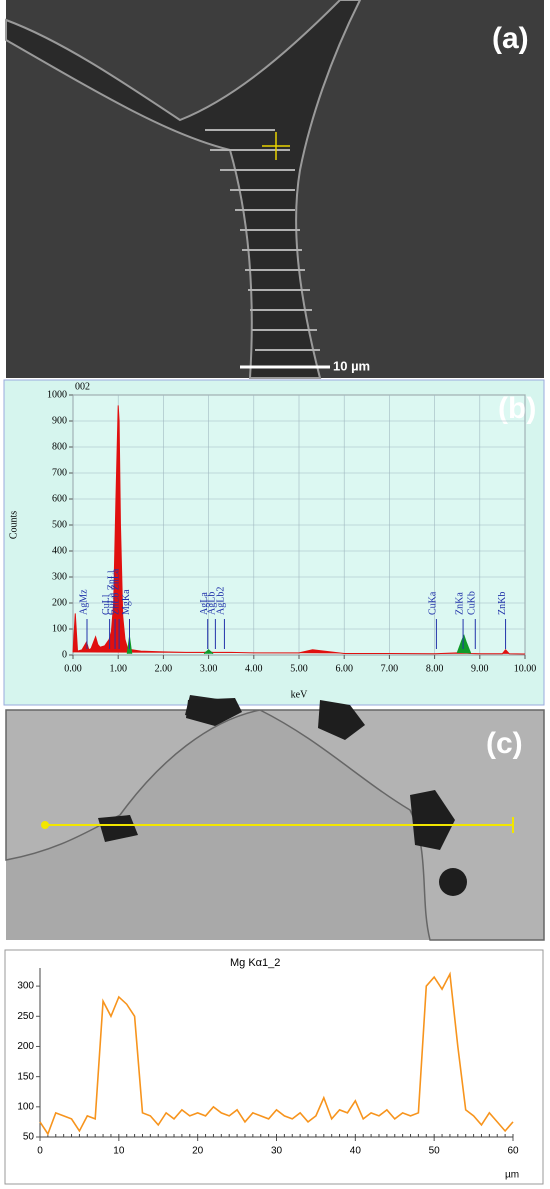 The width and height of the screenshot is (550, 1189). Describe the element at coordinates (390, 668) in the screenshot. I see `x-tick-label: 7.00` at that location.